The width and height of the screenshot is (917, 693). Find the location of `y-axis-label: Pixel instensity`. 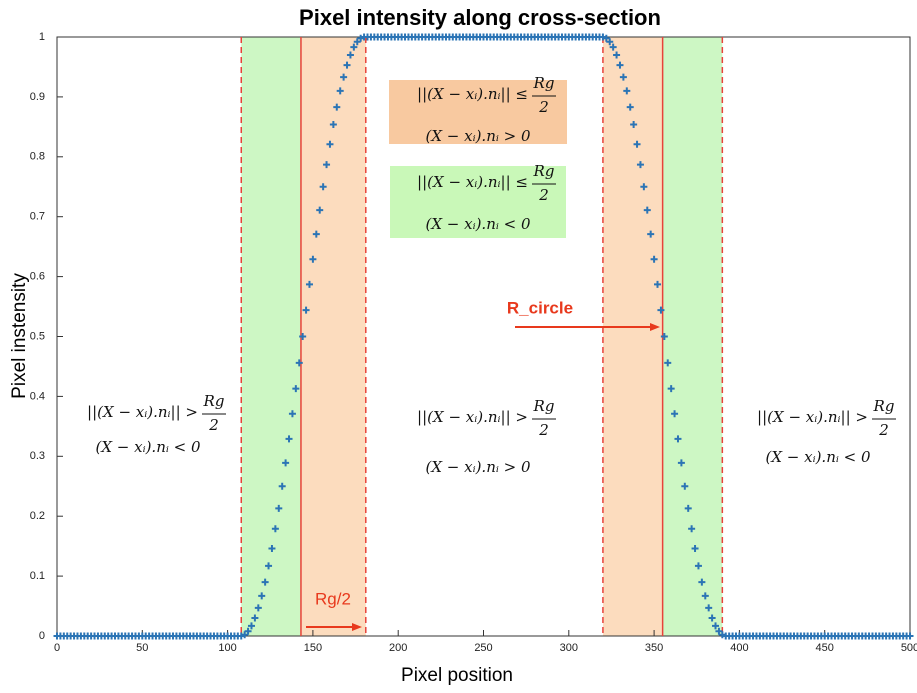

y-axis-label: Pixel instensity is located at coordinates (19, 336).